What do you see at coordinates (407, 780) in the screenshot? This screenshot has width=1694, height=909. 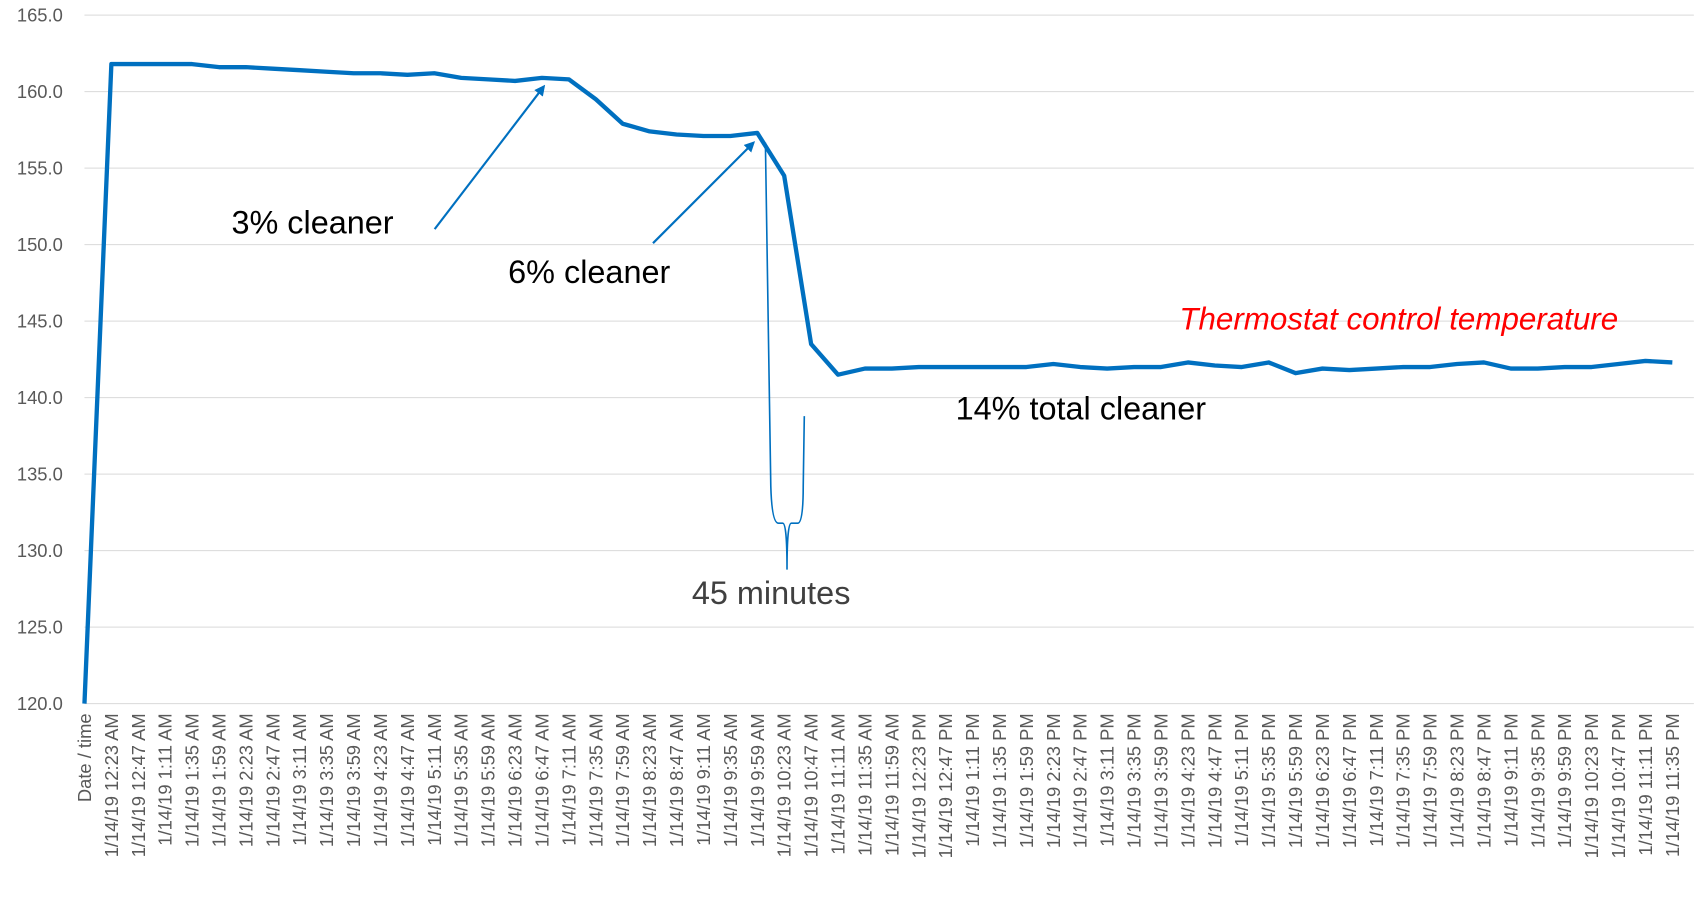 I see `x-tick-label: 1/14/19 4:47 AM` at bounding box center [407, 780].